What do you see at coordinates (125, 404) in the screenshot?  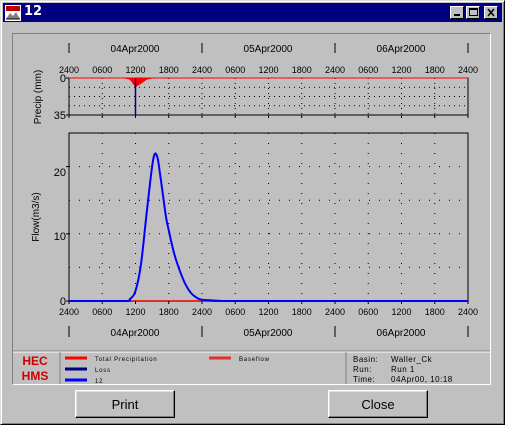 I see `print-button: Print` at bounding box center [125, 404].